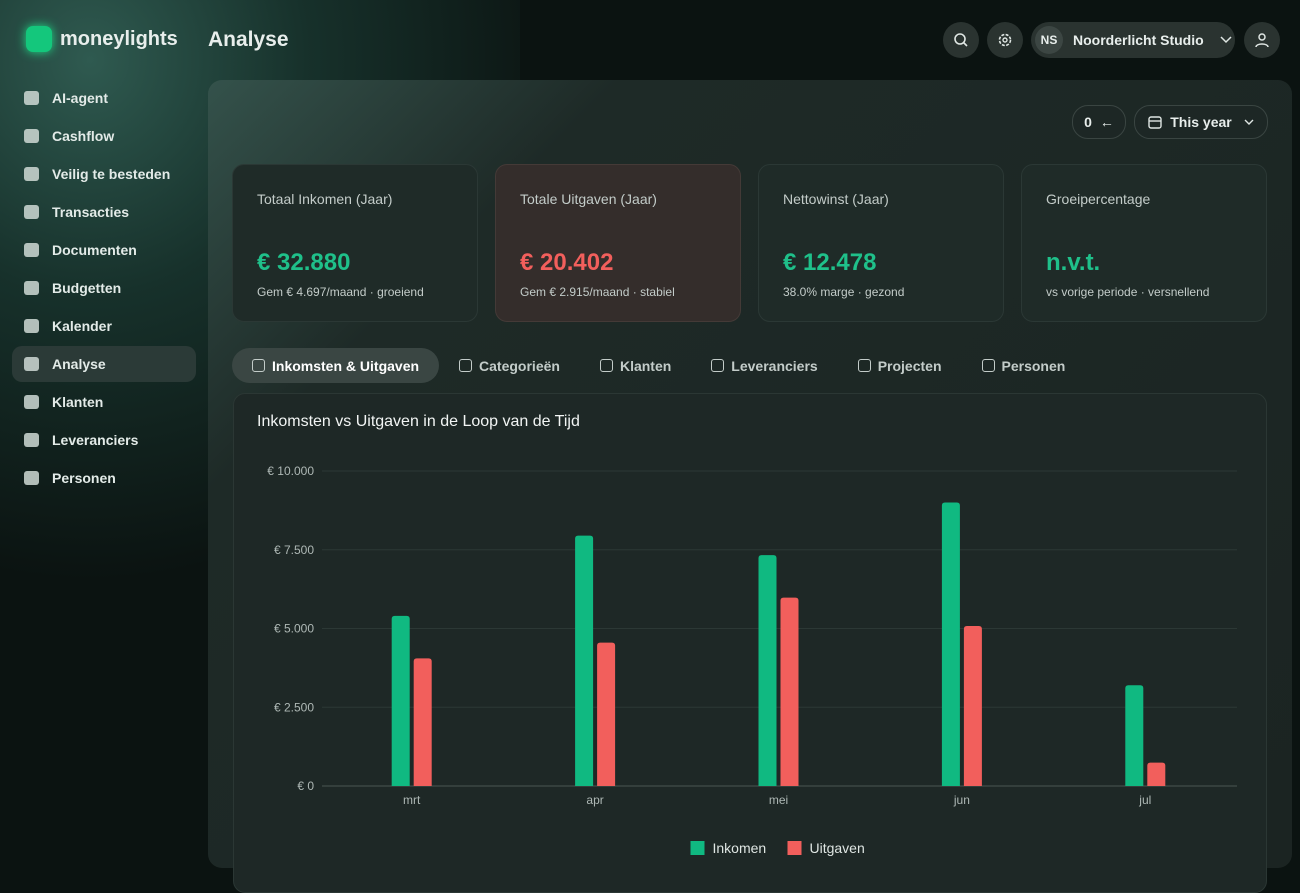 This screenshot has width=1300, height=893. I want to click on profile-button, so click(1262, 40).